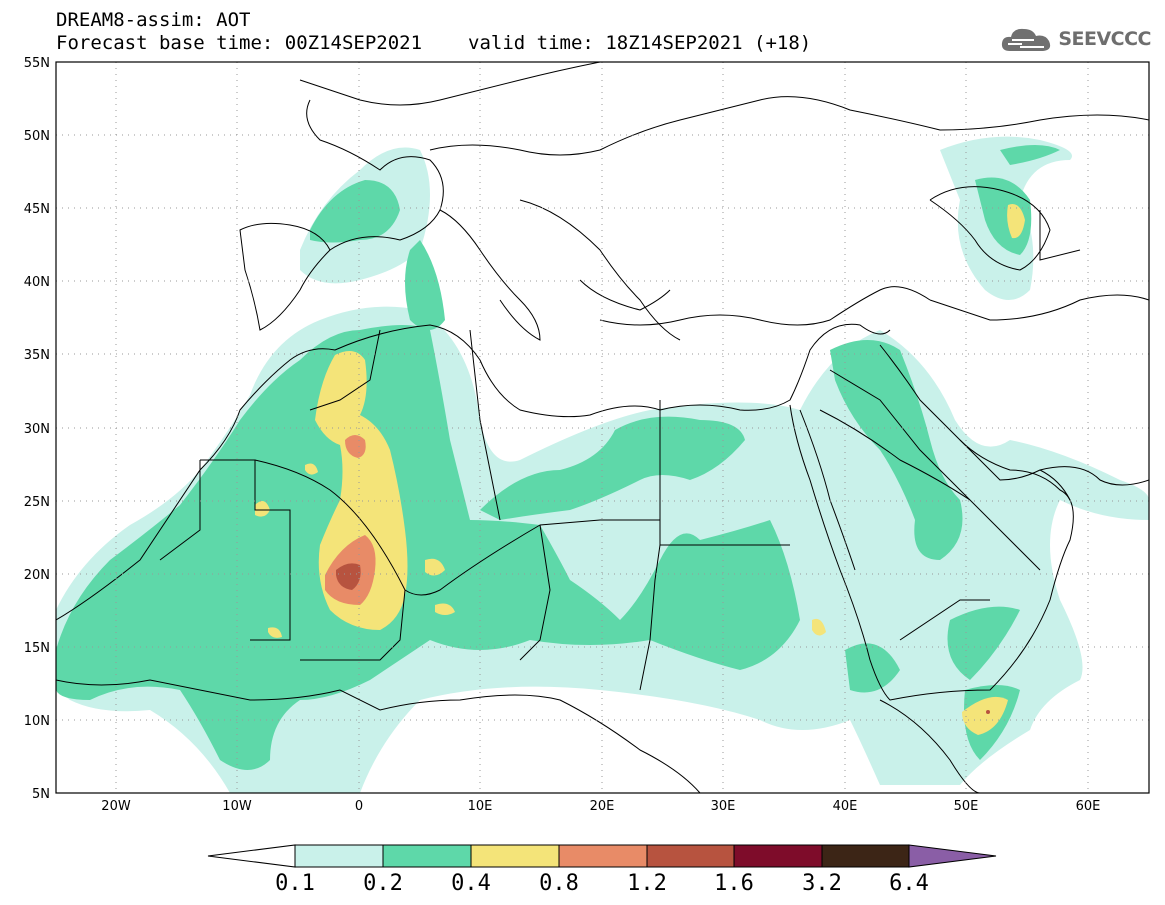 The width and height of the screenshot is (1165, 905). What do you see at coordinates (845, 806) in the screenshot?
I see `lon-label: 40E` at bounding box center [845, 806].